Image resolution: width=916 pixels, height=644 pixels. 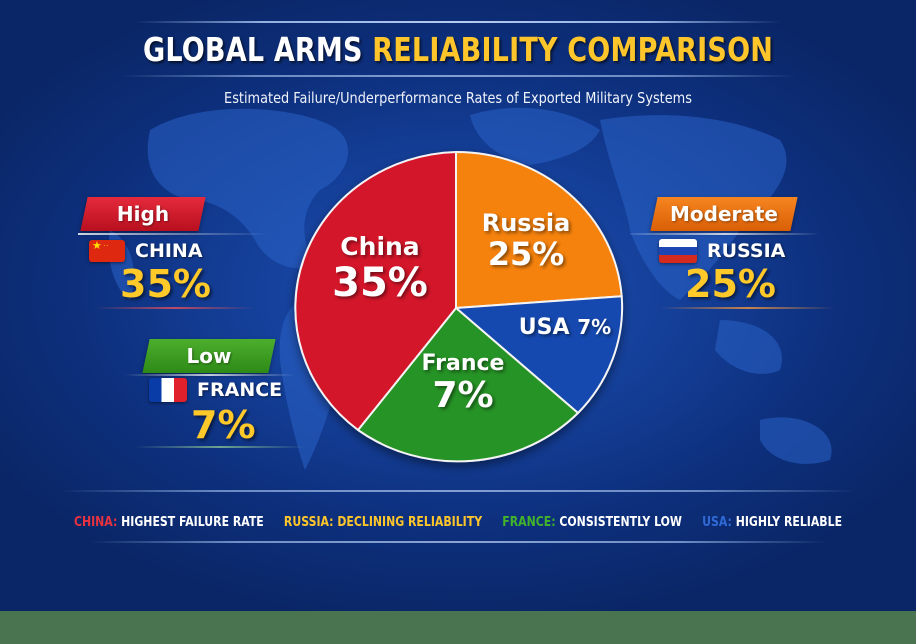 I want to click on china-flag-icon, so click(x=107, y=251).